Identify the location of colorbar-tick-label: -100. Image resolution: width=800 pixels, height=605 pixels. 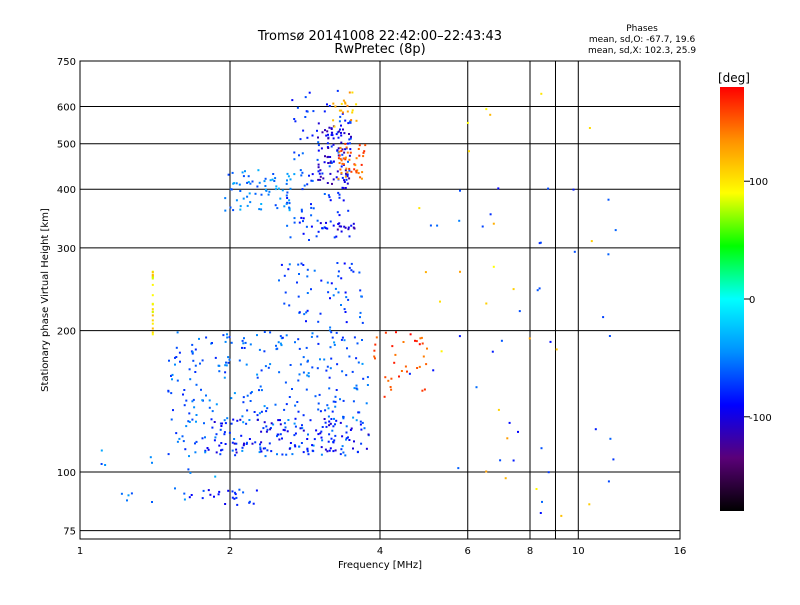
(760, 418).